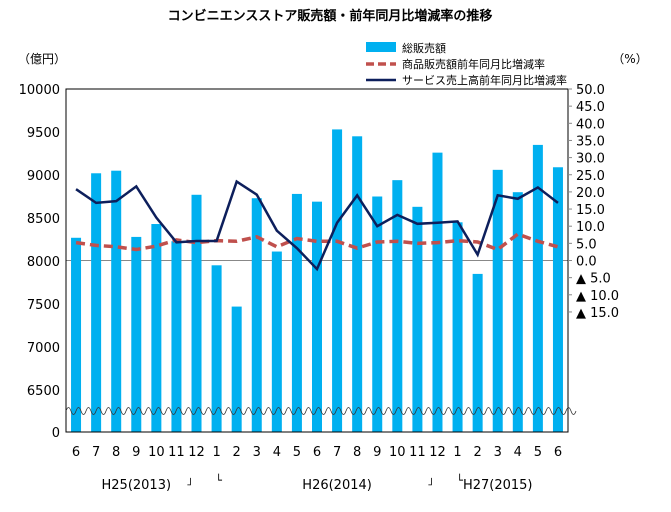 This screenshot has height=512, width=671. Describe the element at coordinates (381, 47) in the screenshot. I see `legend-swatch-total-sales` at that location.